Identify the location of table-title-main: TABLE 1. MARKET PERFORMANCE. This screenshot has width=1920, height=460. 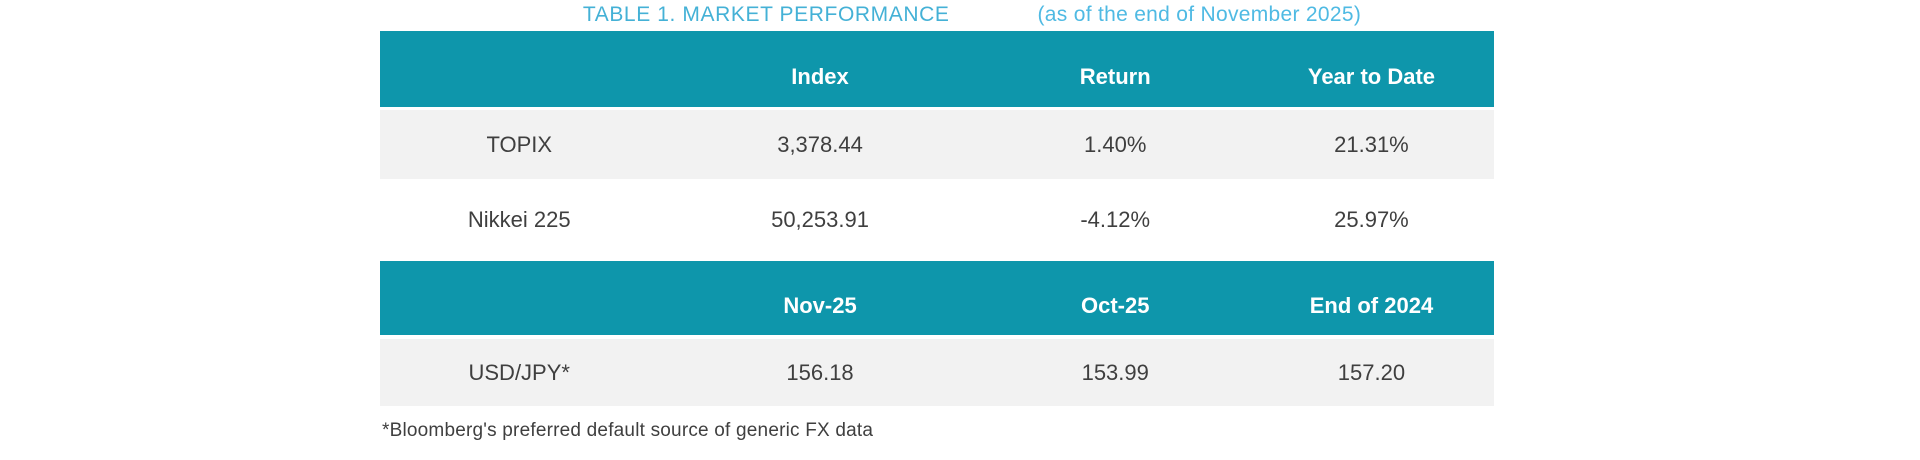
(766, 14).